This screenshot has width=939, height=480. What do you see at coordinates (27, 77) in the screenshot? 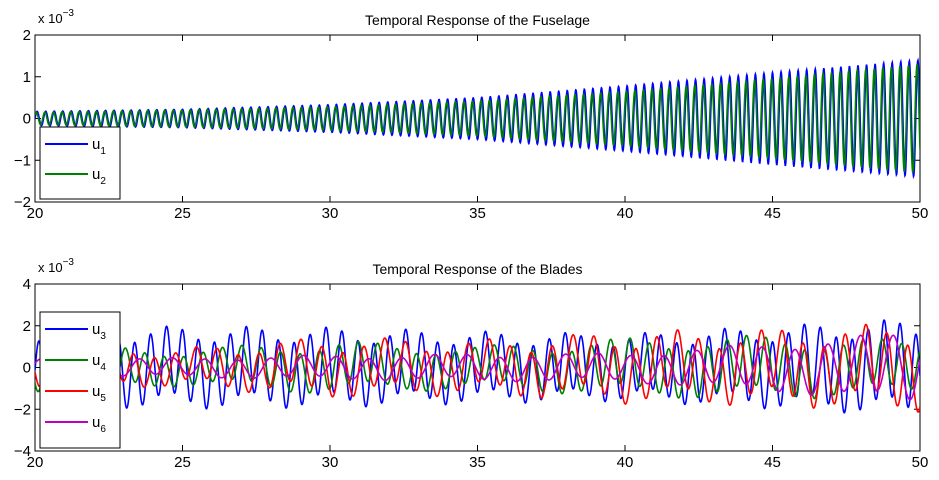
I see `y-tick-label: 1` at bounding box center [27, 77].